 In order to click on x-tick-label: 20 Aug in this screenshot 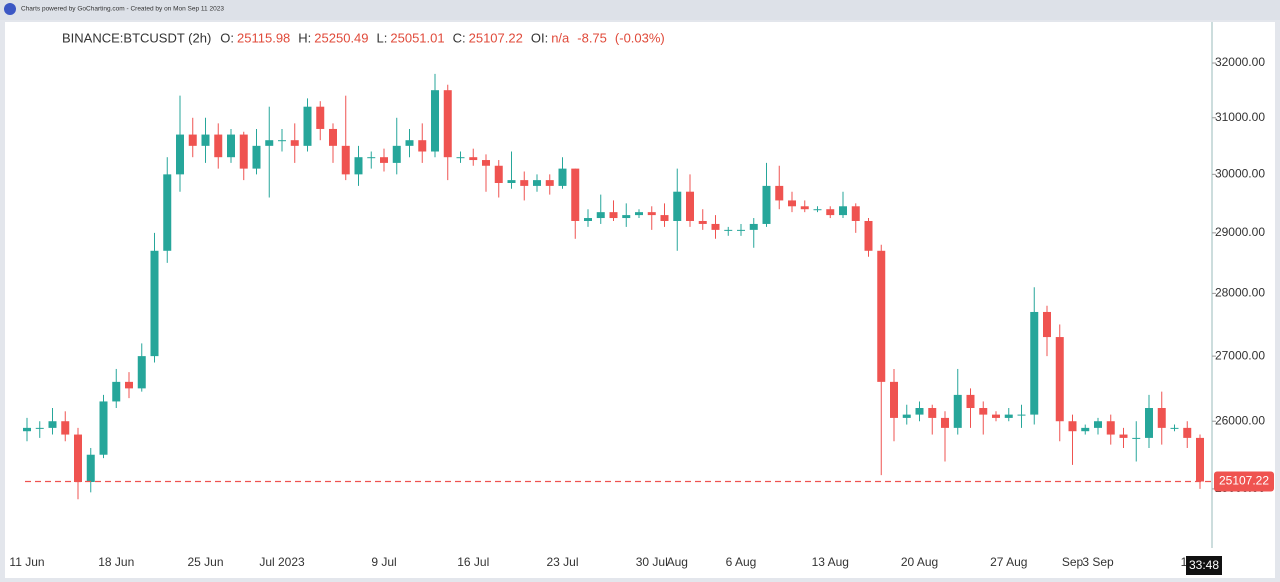, I will do `click(919, 562)`.